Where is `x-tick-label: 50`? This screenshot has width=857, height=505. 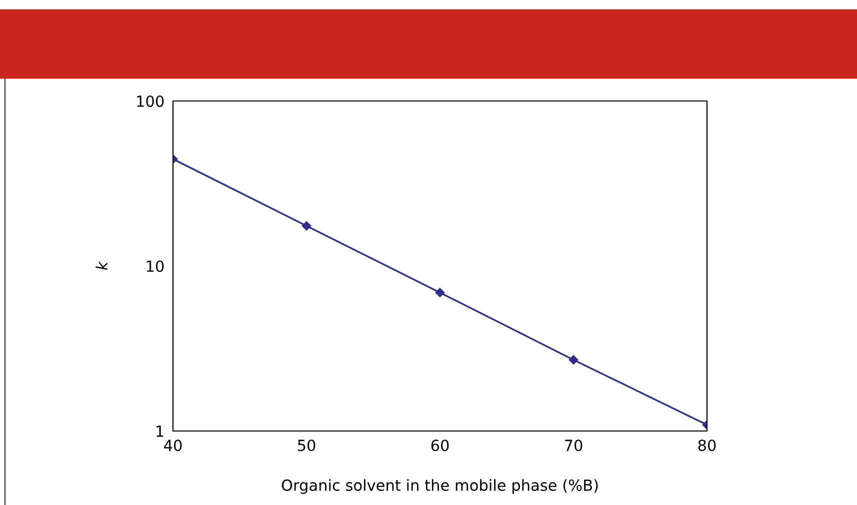
x-tick-label: 50 is located at coordinates (307, 446).